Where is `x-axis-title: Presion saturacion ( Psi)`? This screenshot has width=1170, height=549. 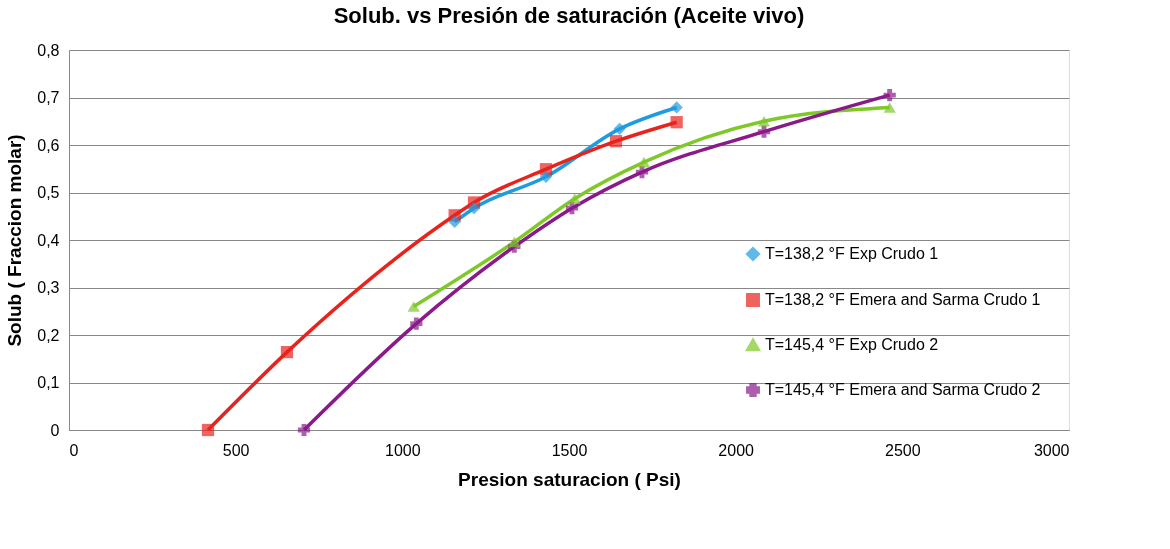
x-axis-title: Presion saturacion ( Psi) is located at coordinates (569, 479).